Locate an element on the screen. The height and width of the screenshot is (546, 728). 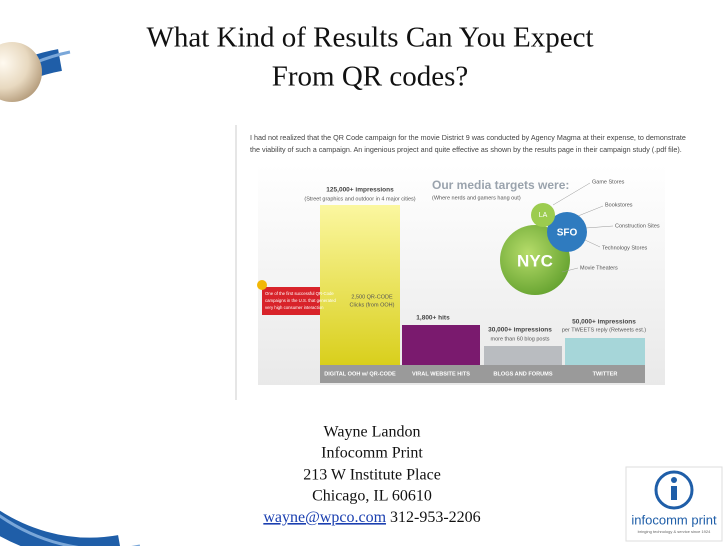
bar-inner-label: 2,500 QR-CODE is located at coordinates (372, 297).